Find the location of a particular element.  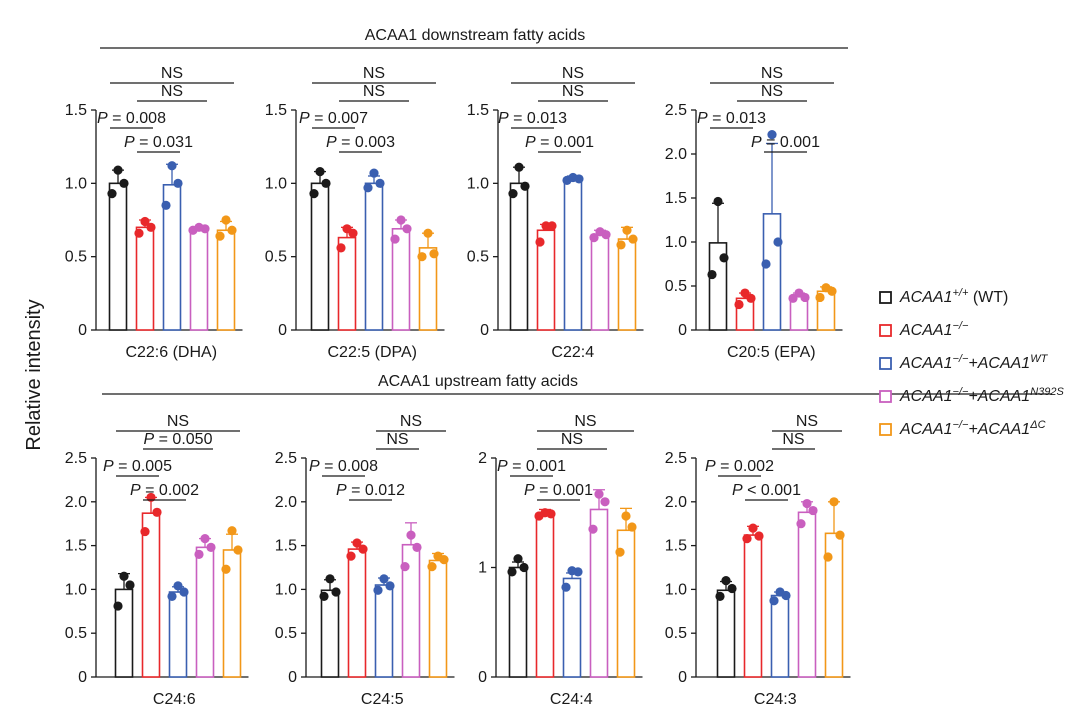

panel-title-c22-5-dpa: C22:5 (DPA) is located at coordinates (372, 352).